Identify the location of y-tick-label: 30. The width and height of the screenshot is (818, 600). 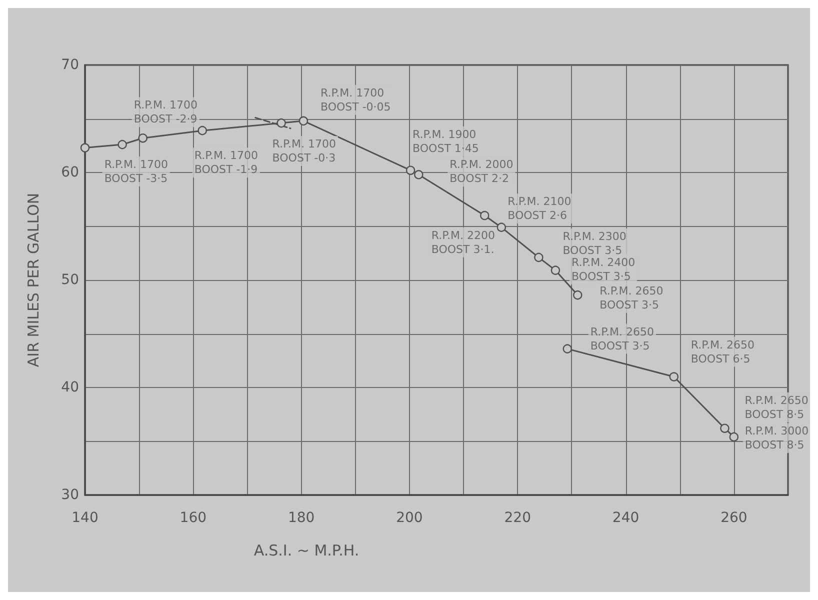
(70, 495).